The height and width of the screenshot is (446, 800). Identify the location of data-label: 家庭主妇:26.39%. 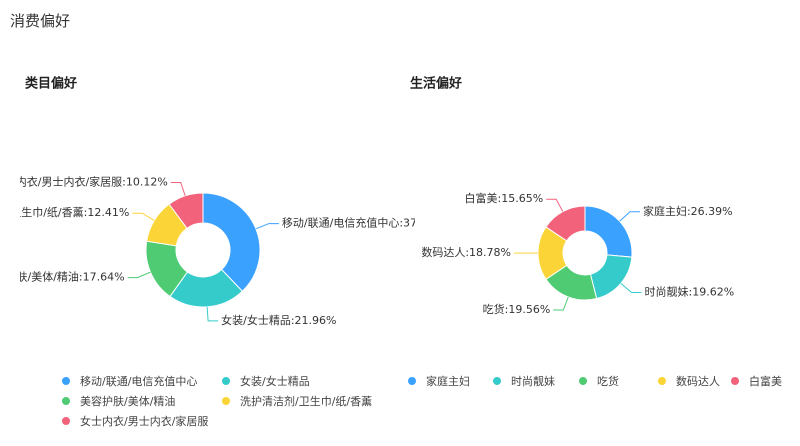
(688, 211).